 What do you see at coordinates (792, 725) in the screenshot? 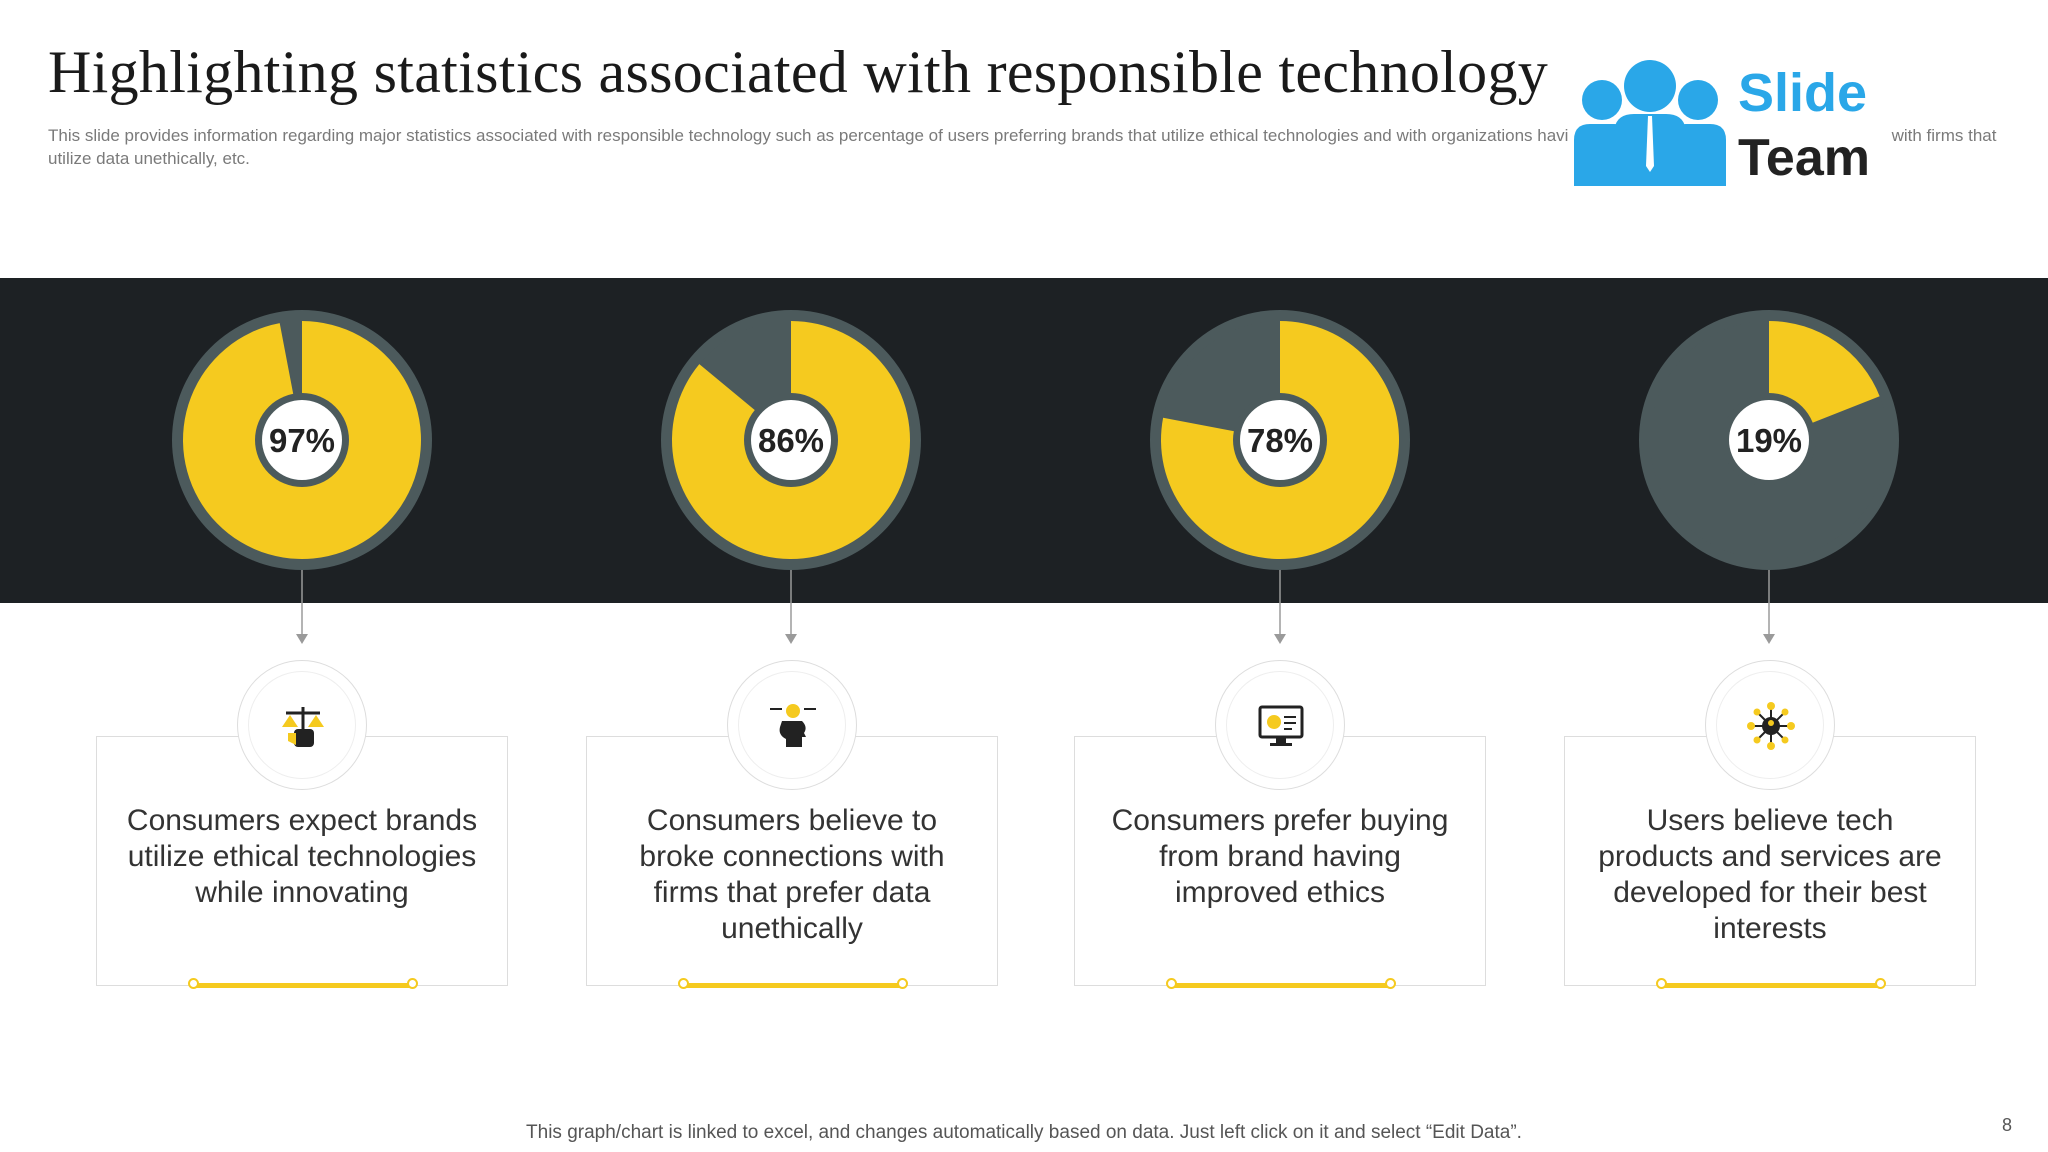
I see `idea-head-icon` at bounding box center [792, 725].